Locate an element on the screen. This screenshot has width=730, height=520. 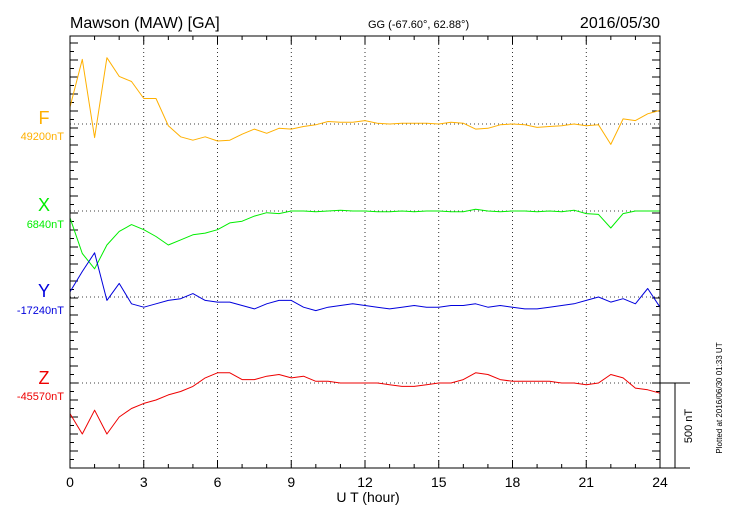
series-line-f is located at coordinates (365, 101).